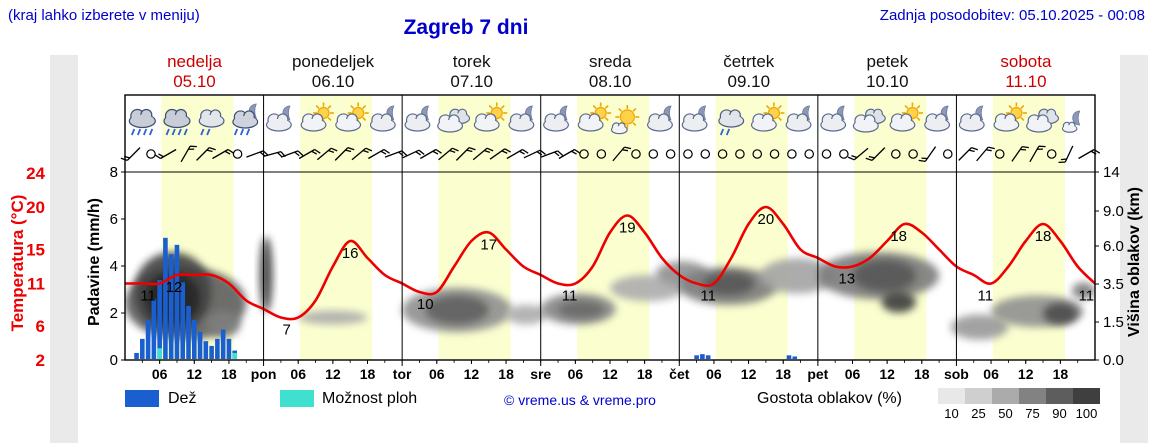 This screenshot has width=1152, height=443. What do you see at coordinates (570, 296) in the screenshot?
I see `temperature-value-label: 11` at bounding box center [570, 296].